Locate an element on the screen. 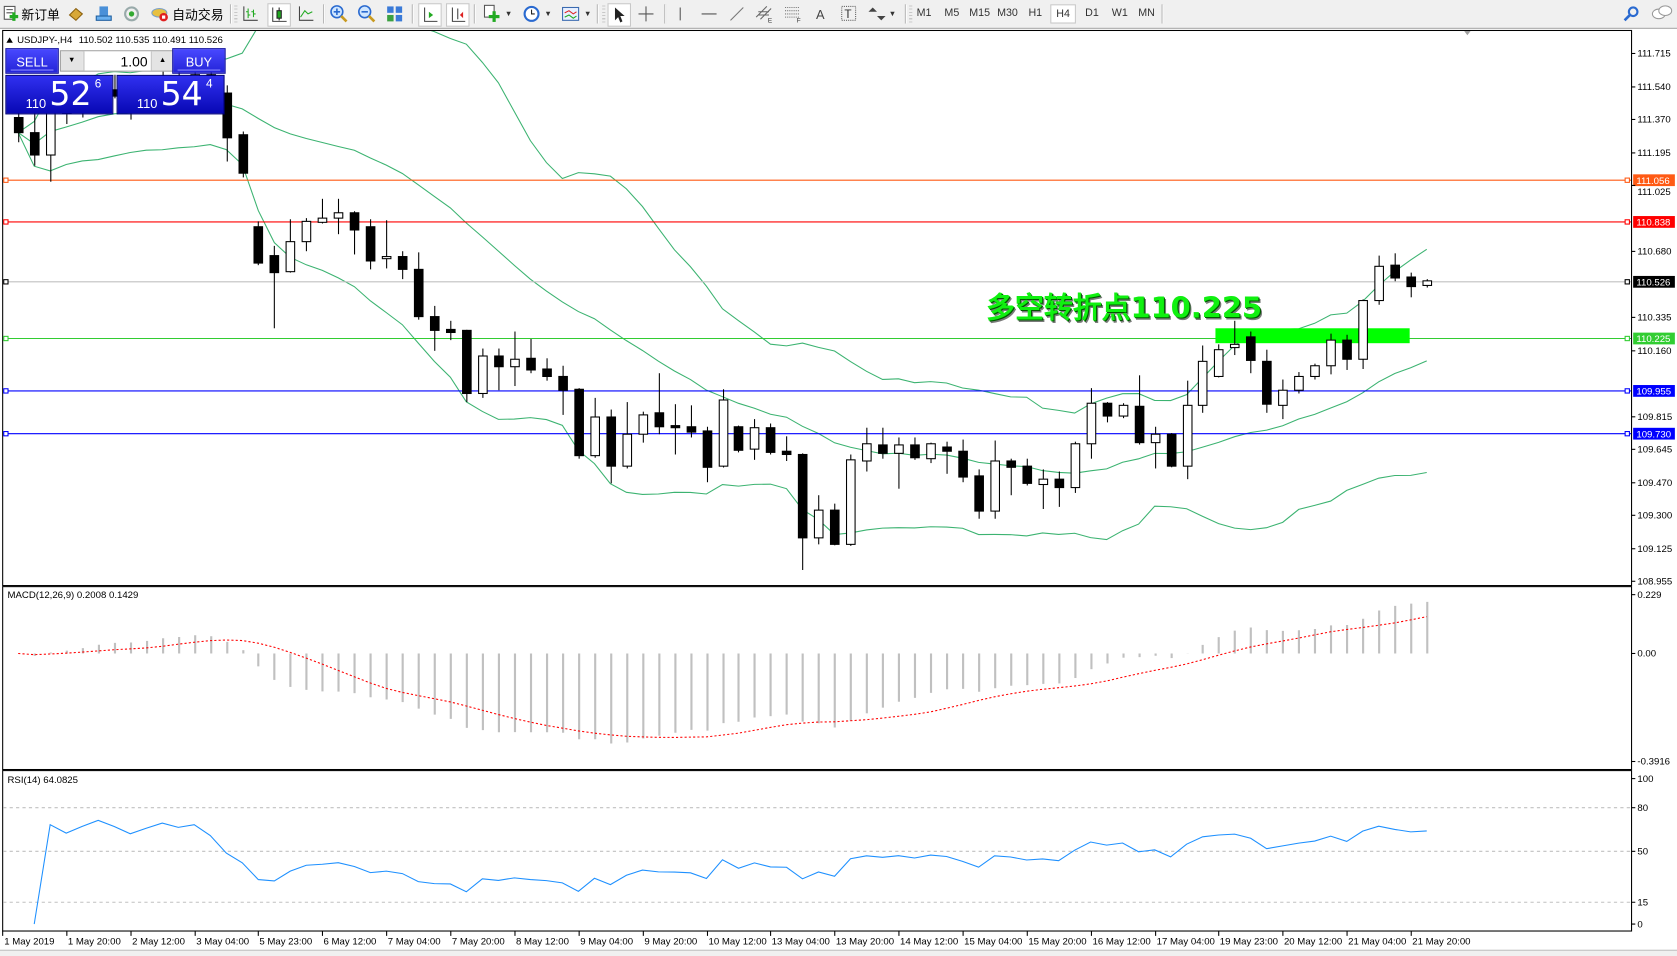 This screenshot has width=1677, height=956. indicators-button: ▼ is located at coordinates (497, 13).